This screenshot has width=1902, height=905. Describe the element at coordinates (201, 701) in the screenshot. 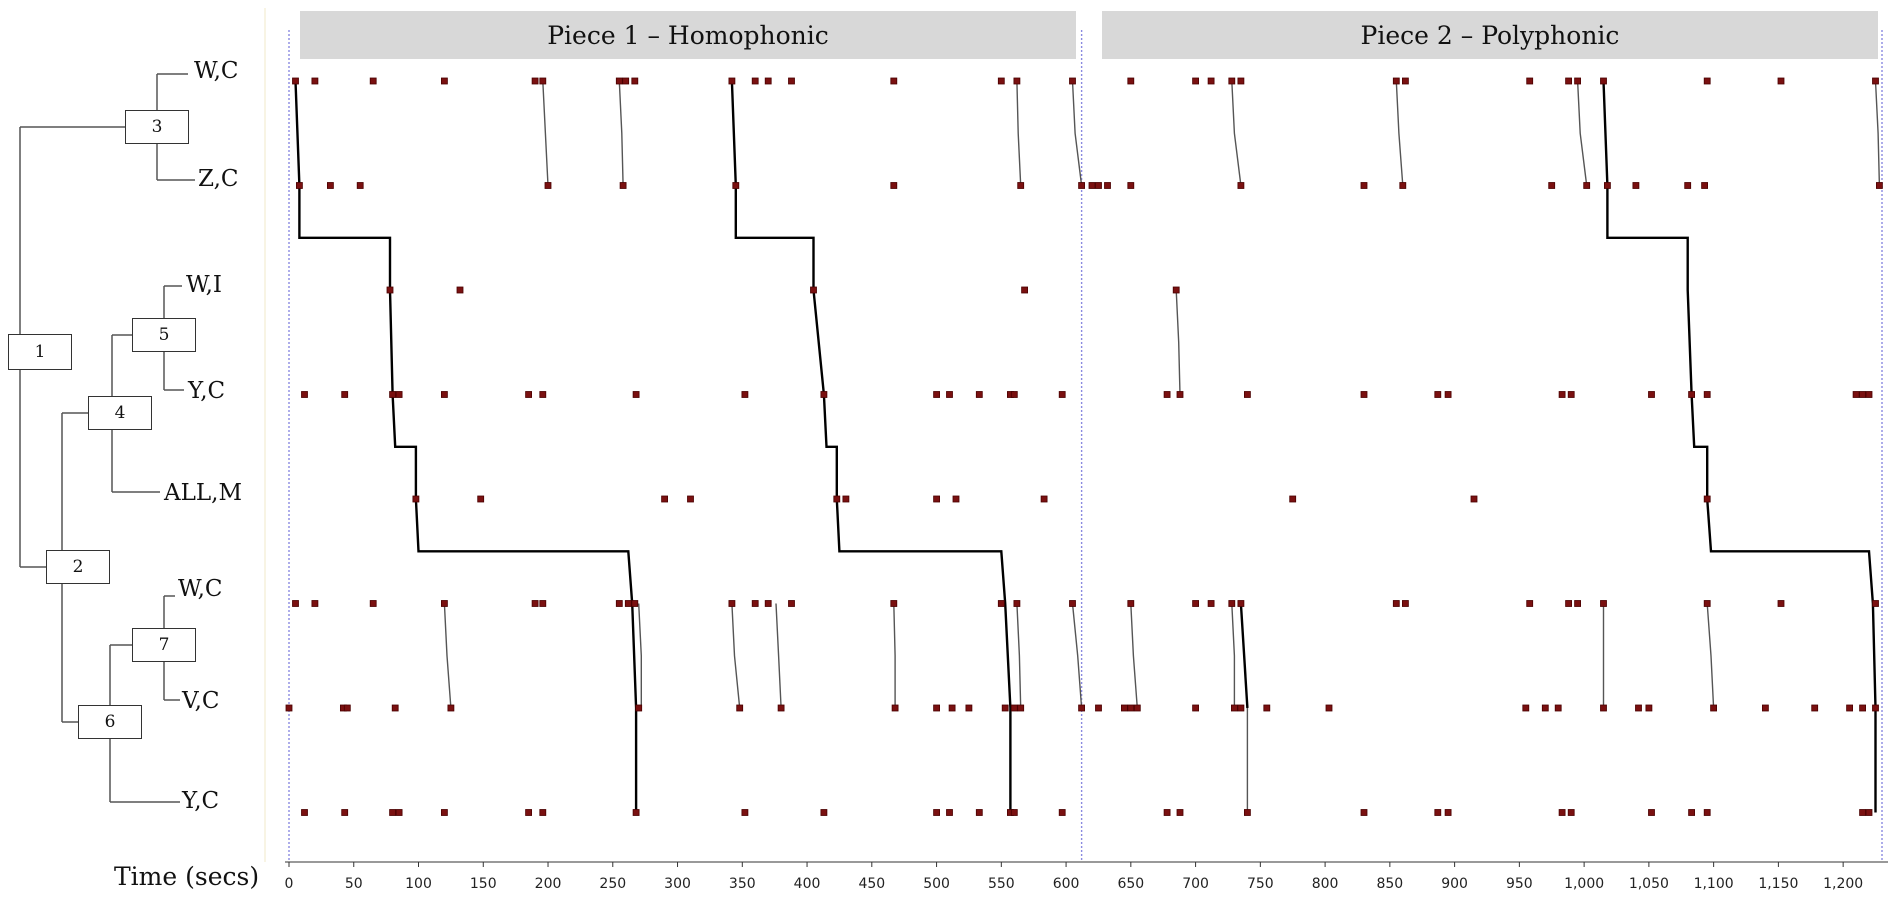

I see `leaf-label-vc: V,C` at that location.